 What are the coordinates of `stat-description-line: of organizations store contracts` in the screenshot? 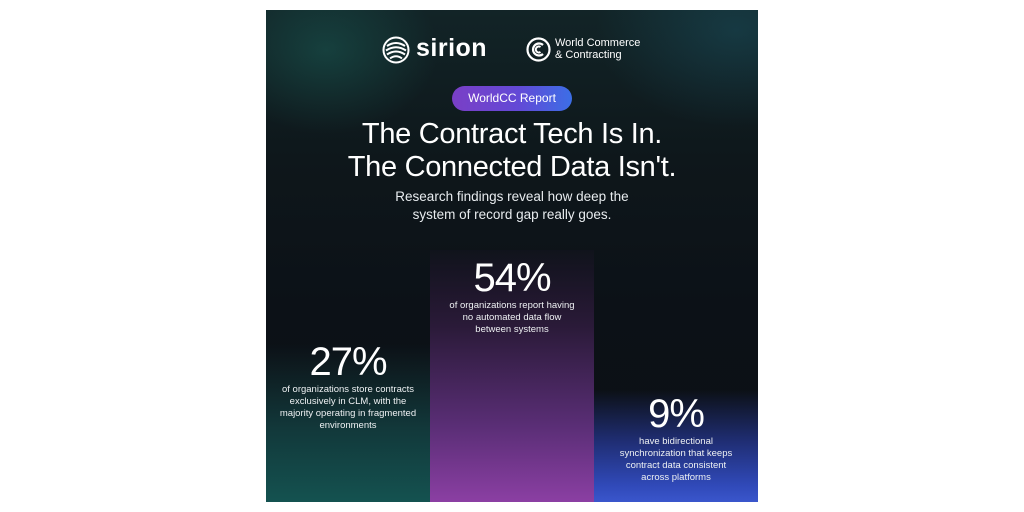 It's located at (347, 389).